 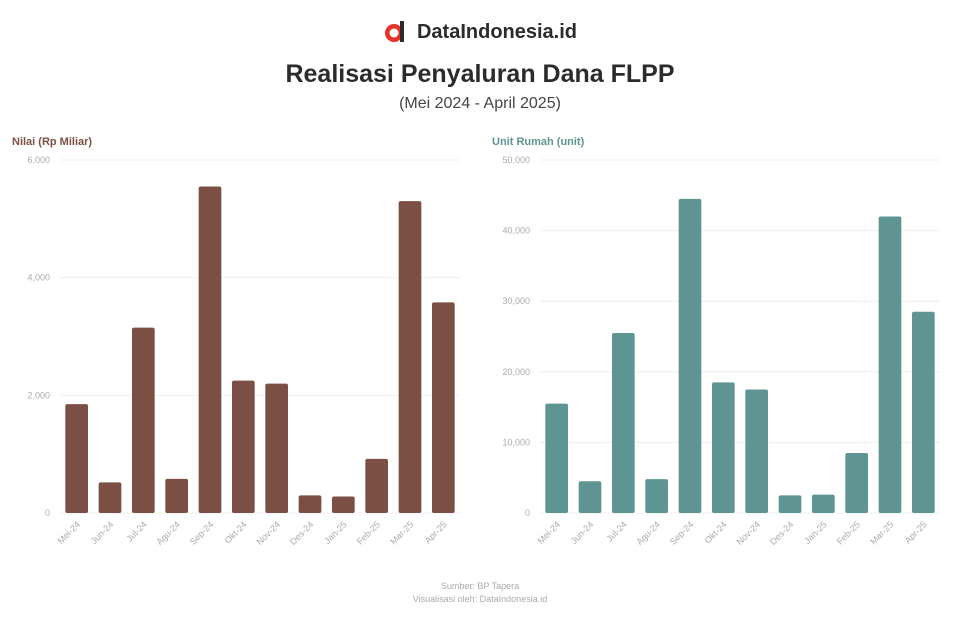 What do you see at coordinates (38, 160) in the screenshot?
I see `y-tick-label: 6,000` at bounding box center [38, 160].